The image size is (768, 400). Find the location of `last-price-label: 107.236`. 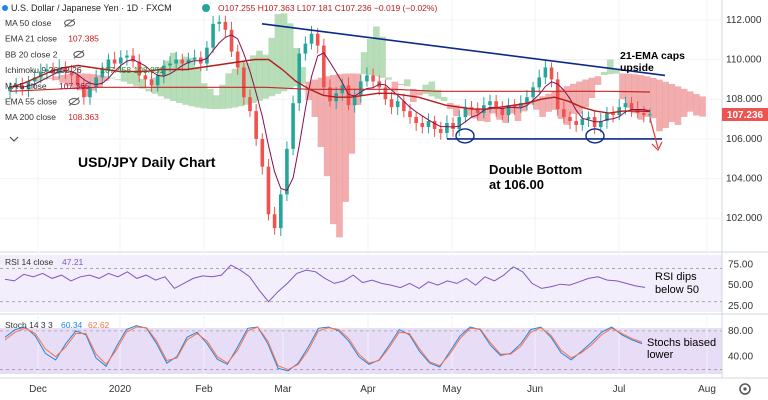

last-price-label: 107.236 is located at coordinates (745, 115).